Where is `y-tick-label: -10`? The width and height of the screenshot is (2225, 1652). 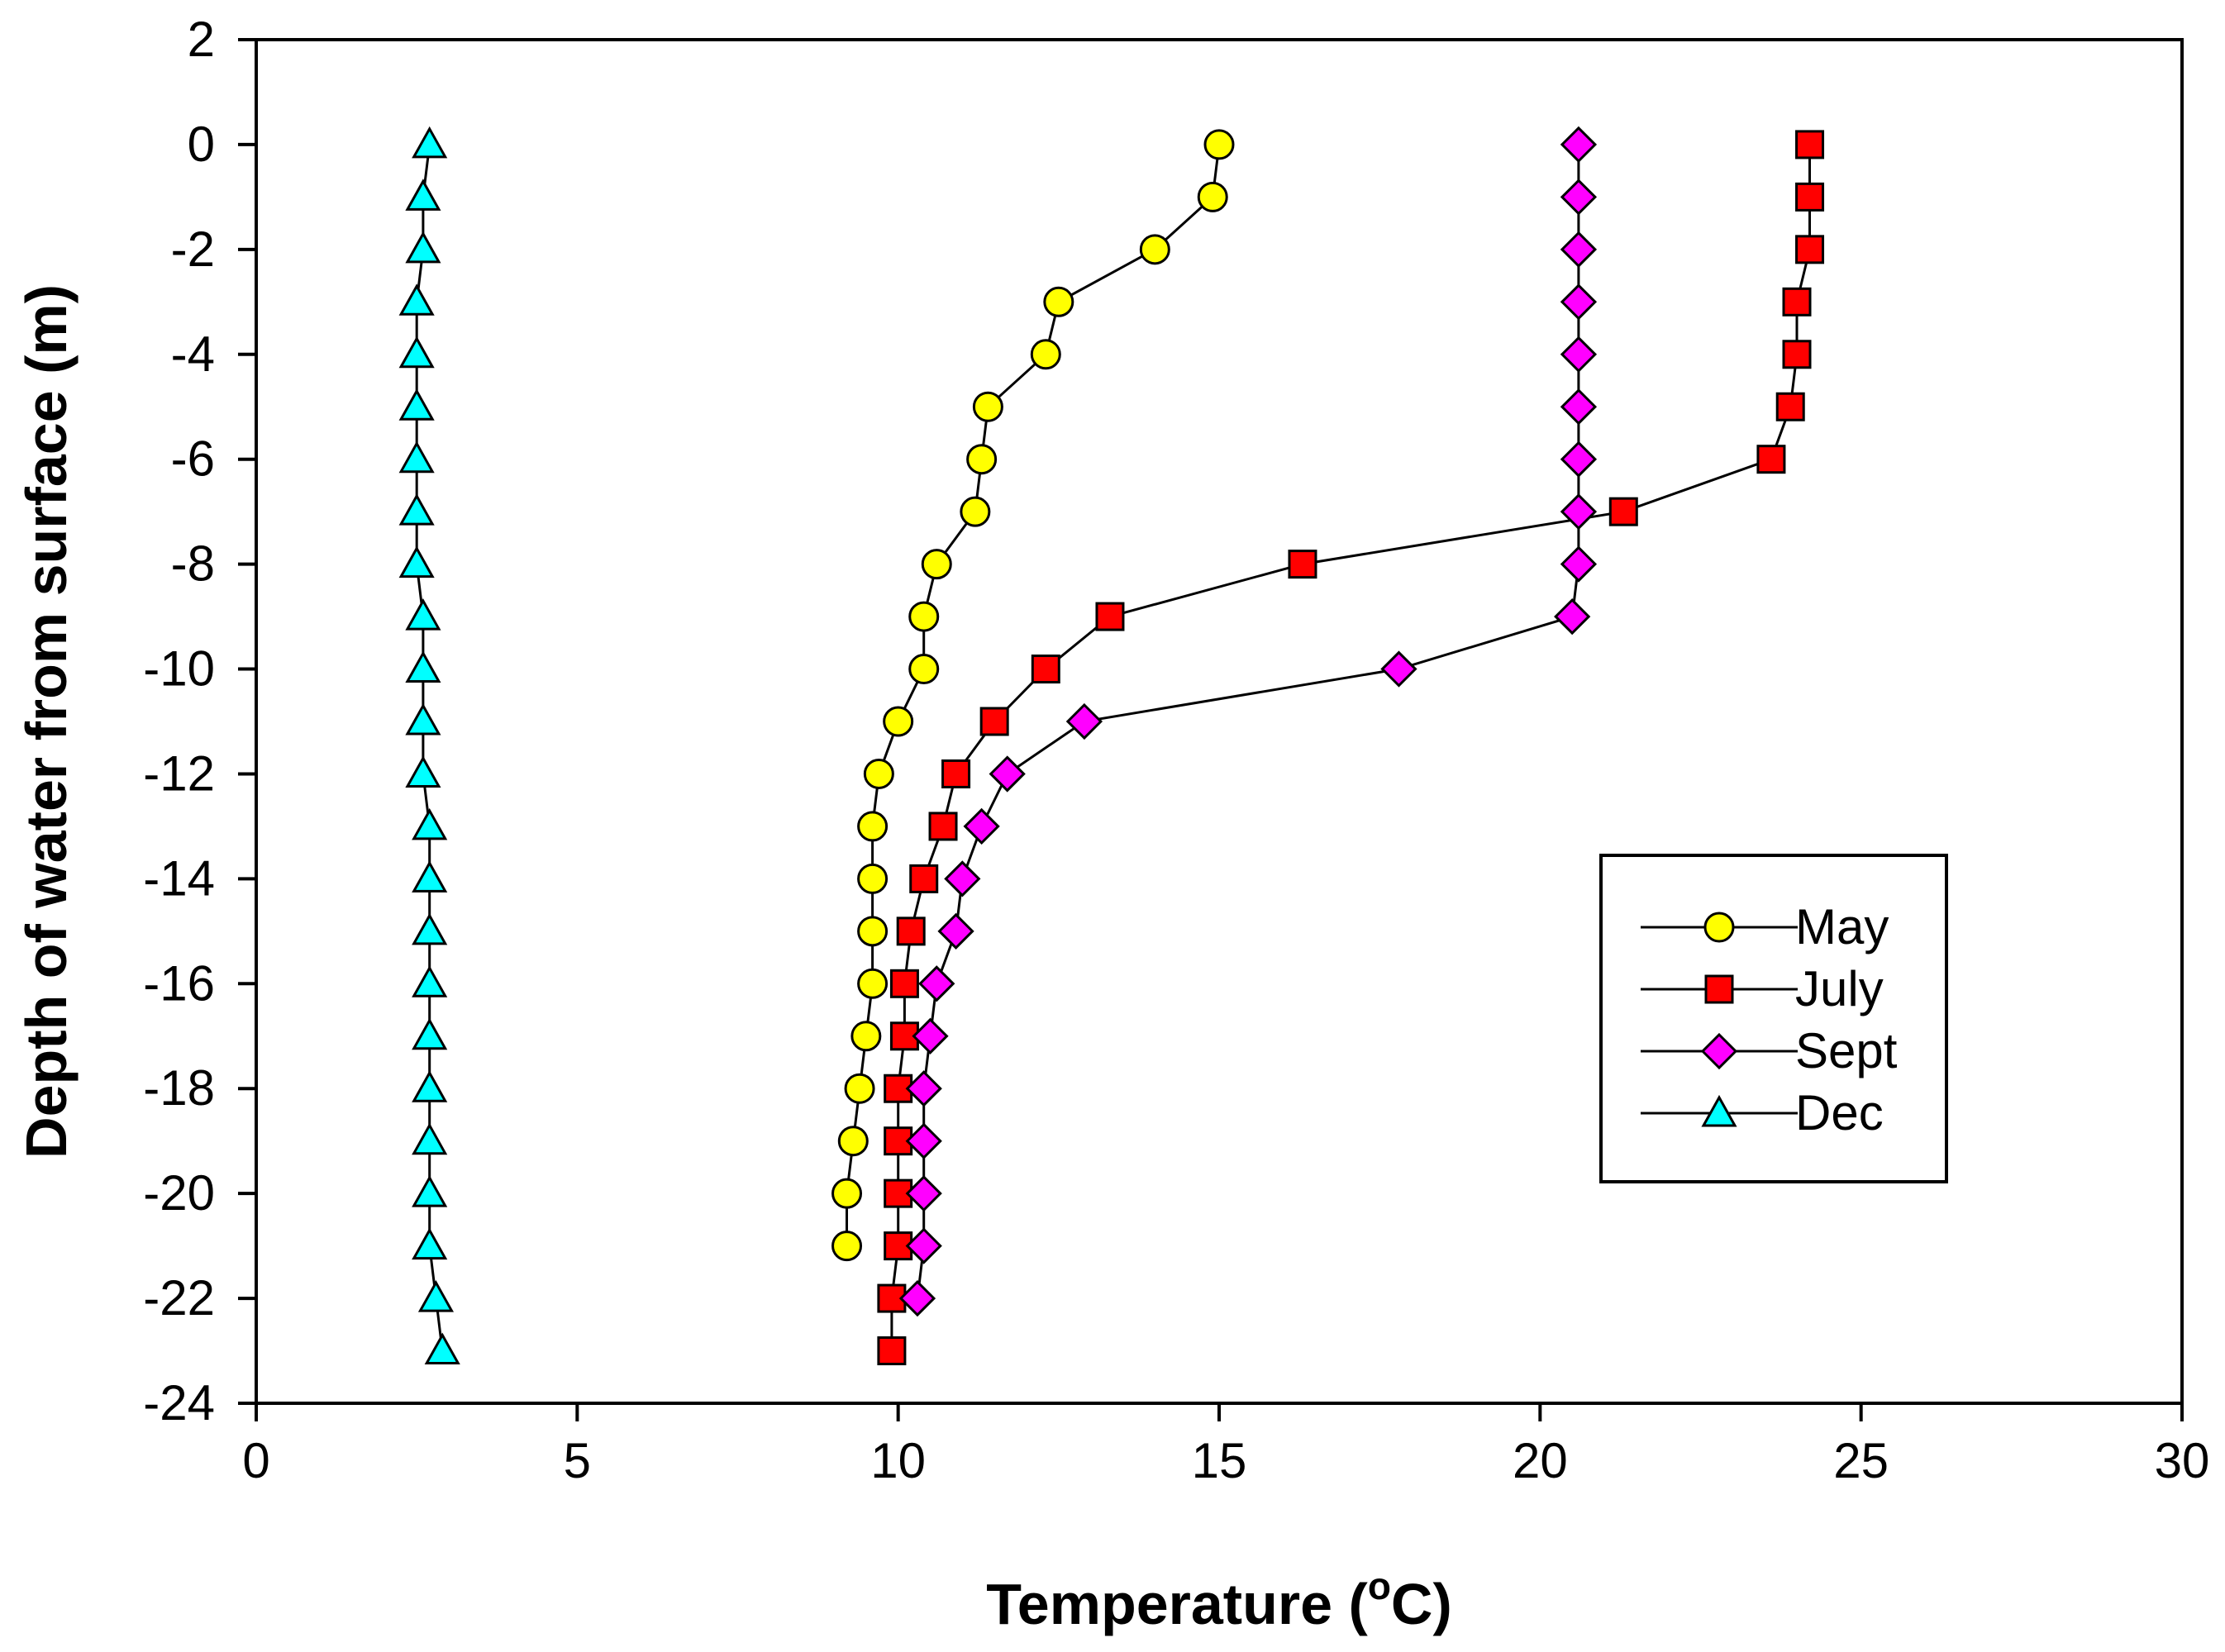 y-tick-label: -10 is located at coordinates (179, 669).